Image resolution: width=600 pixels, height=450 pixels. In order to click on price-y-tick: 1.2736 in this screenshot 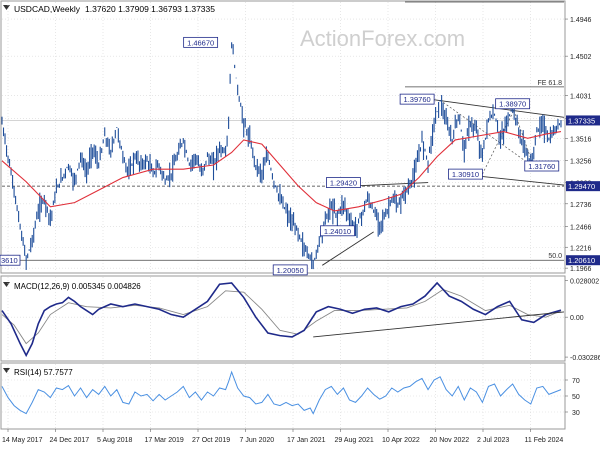, I will do `click(581, 205)`.